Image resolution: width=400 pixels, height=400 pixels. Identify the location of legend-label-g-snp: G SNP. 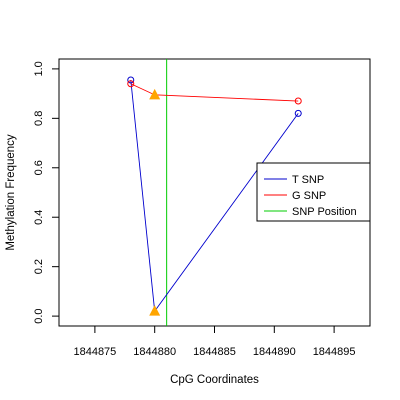
(309, 196).